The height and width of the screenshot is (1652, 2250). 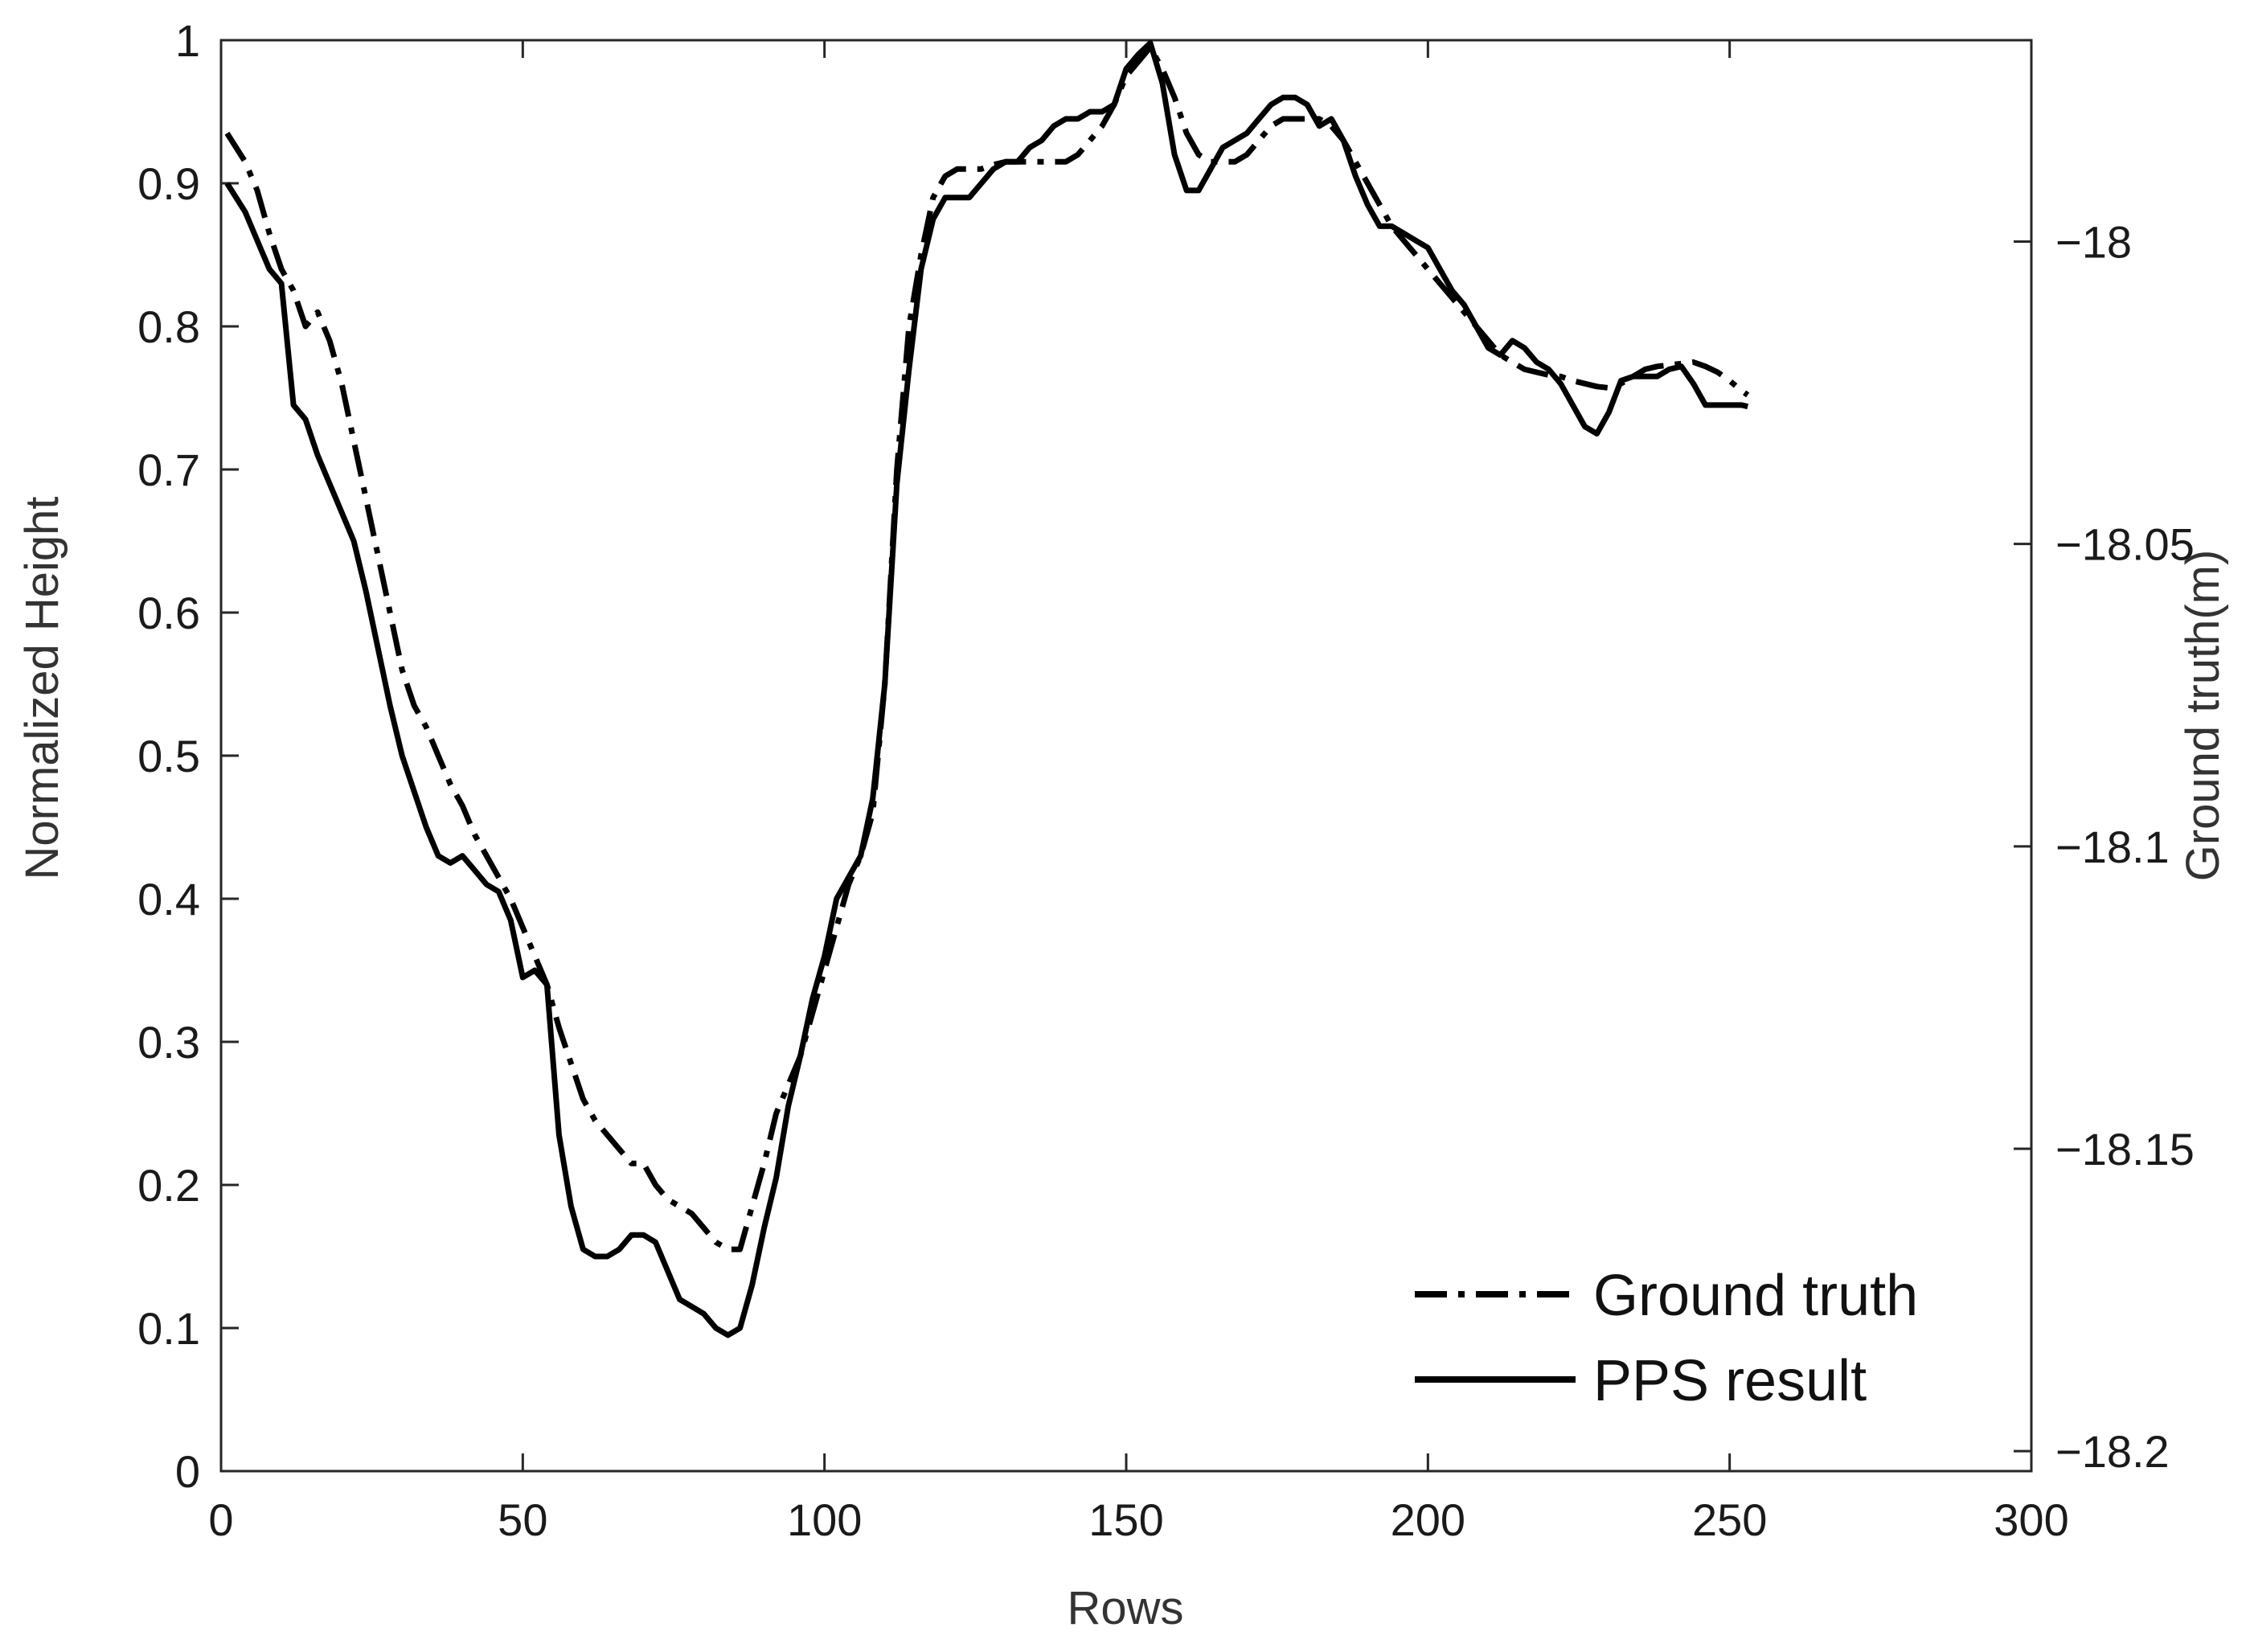 I want to click on x-tick-label: 50, so click(x=522, y=1519).